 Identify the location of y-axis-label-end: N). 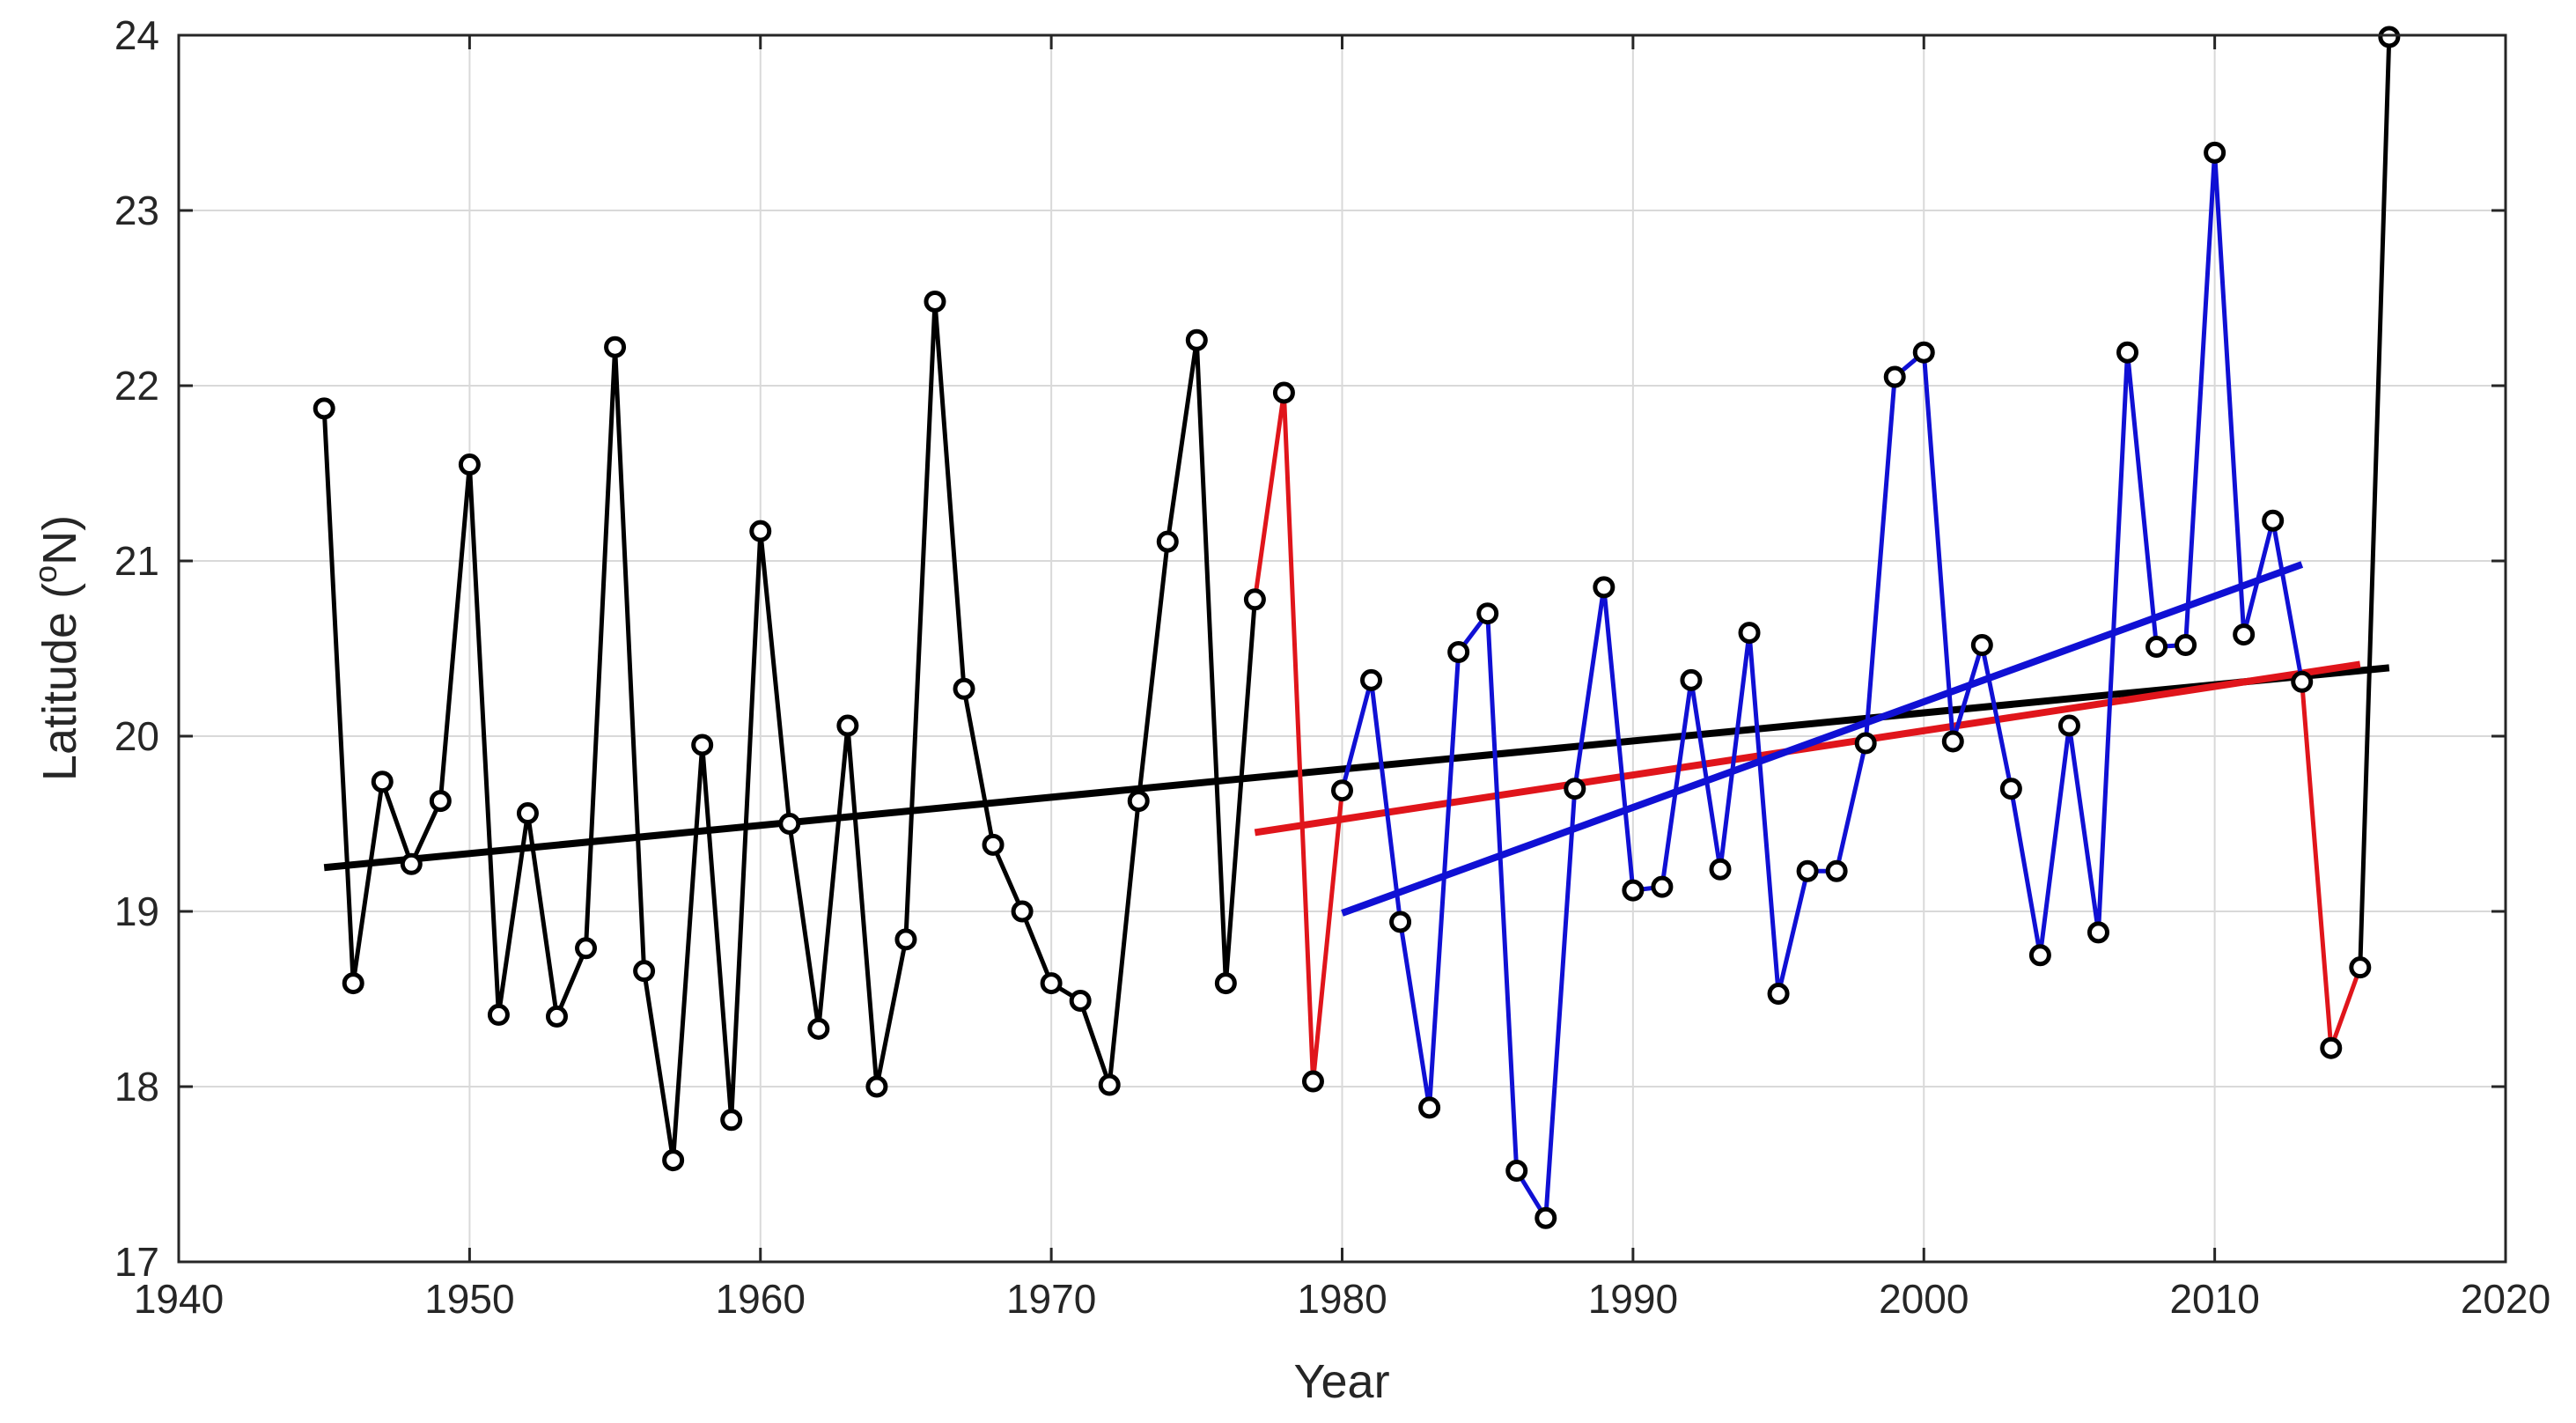
(59, 540).